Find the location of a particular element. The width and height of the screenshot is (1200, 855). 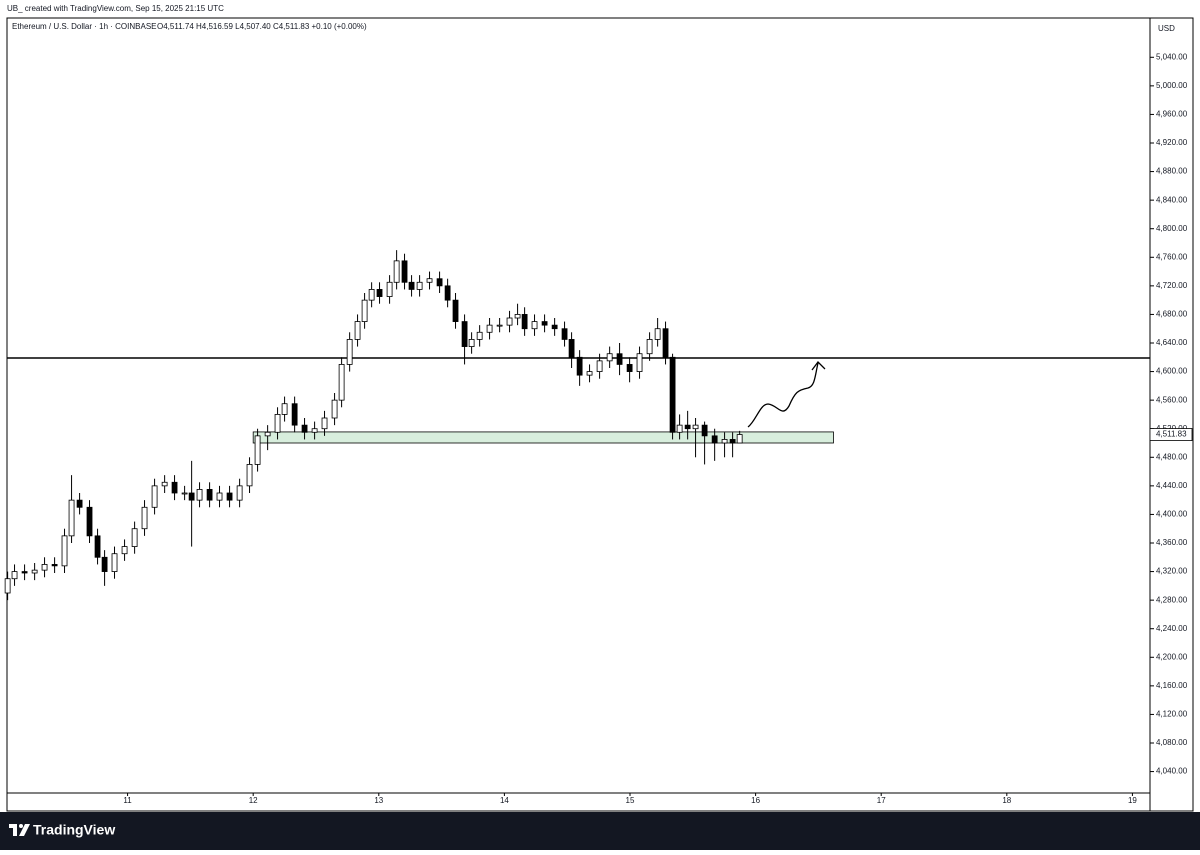

x-tick-label: 14 is located at coordinates (504, 800).